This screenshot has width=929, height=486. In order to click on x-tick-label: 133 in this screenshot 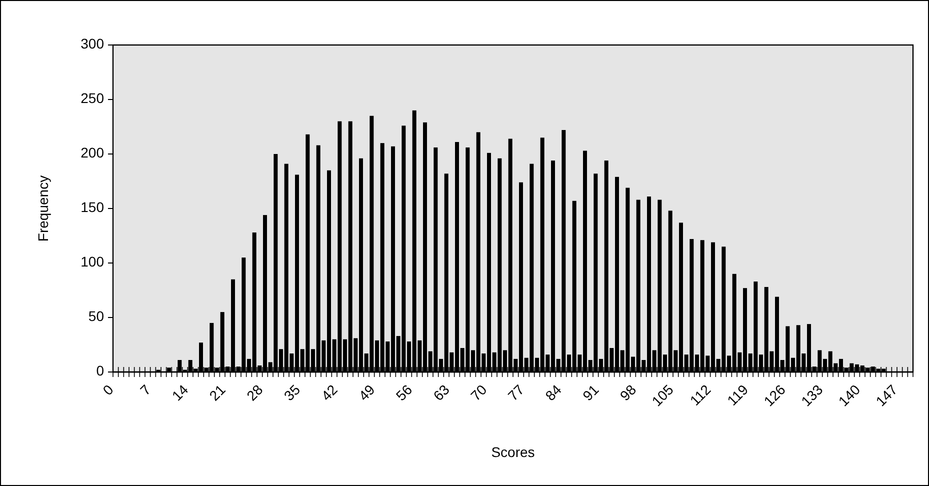, I will do `click(812, 395)`.